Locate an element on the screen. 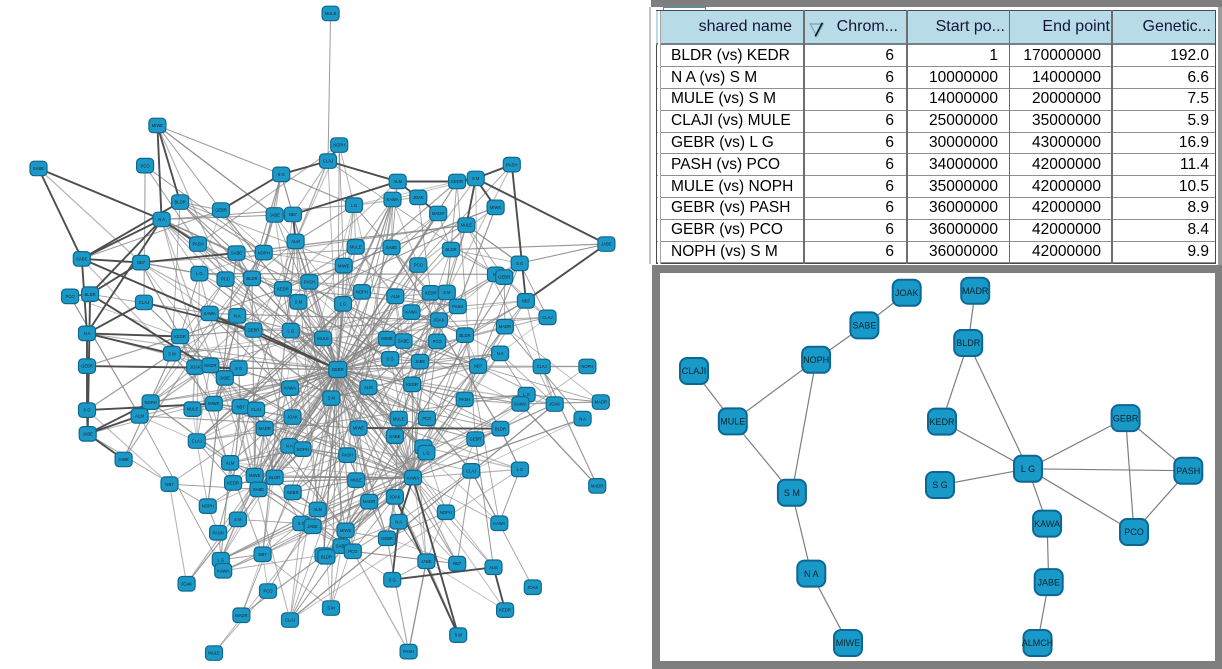 This screenshot has height=669, width=1222. svg-text: ALMCH is located at coordinates (1038, 643).